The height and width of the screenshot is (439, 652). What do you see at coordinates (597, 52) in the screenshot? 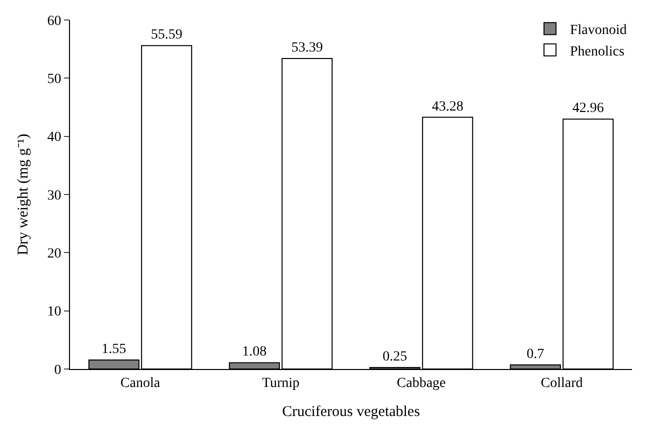
I see `legend-label: Phenolics` at bounding box center [597, 52].